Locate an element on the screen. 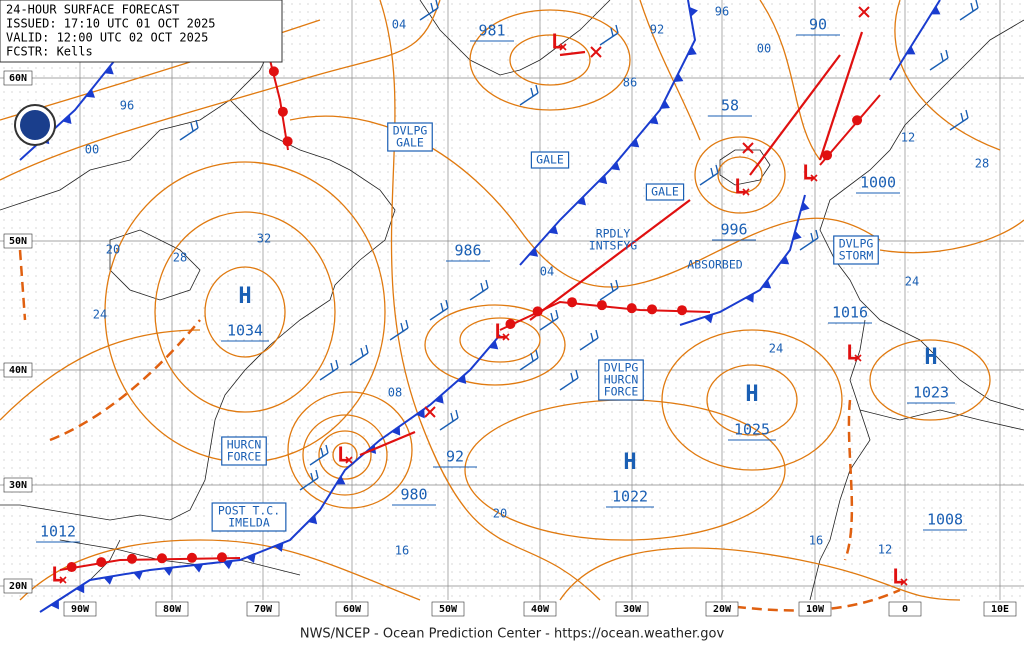  isobar-label: 00 is located at coordinates (764, 49).